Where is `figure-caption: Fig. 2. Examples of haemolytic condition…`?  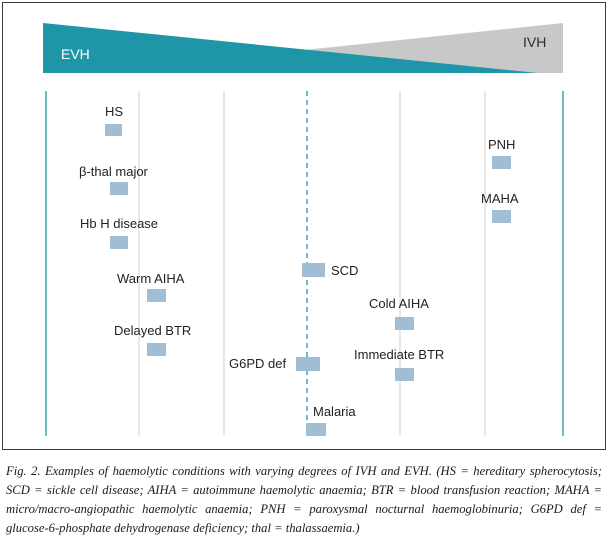 figure-caption: Fig. 2. Examples of haemolytic condition… is located at coordinates (304, 499).